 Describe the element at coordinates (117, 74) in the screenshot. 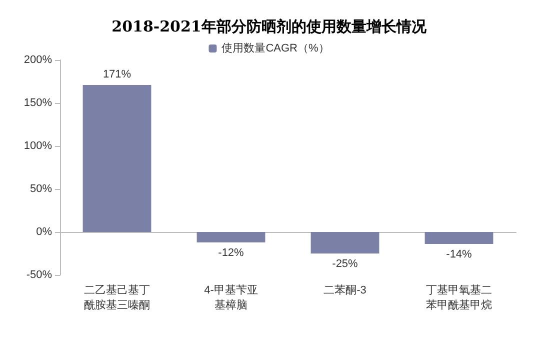

I see `data-label: 171%` at that location.